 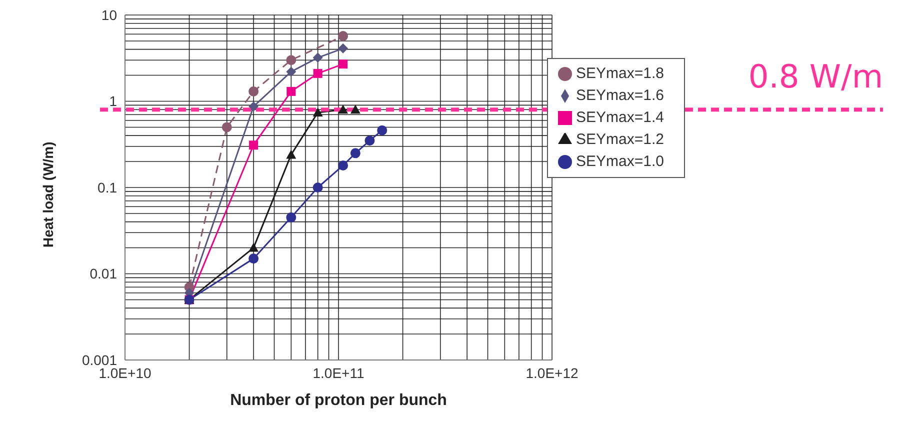 What do you see at coordinates (109, 14) in the screenshot?
I see `y-tick-label: 10` at bounding box center [109, 14].